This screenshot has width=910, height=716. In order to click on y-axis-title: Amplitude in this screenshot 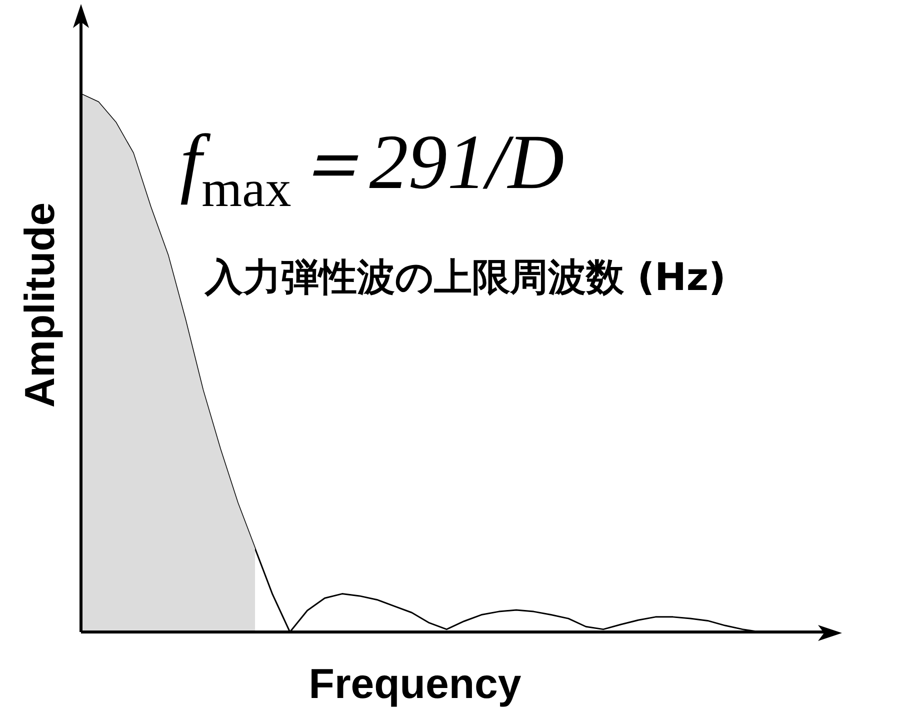, I will do `click(40, 305)`.